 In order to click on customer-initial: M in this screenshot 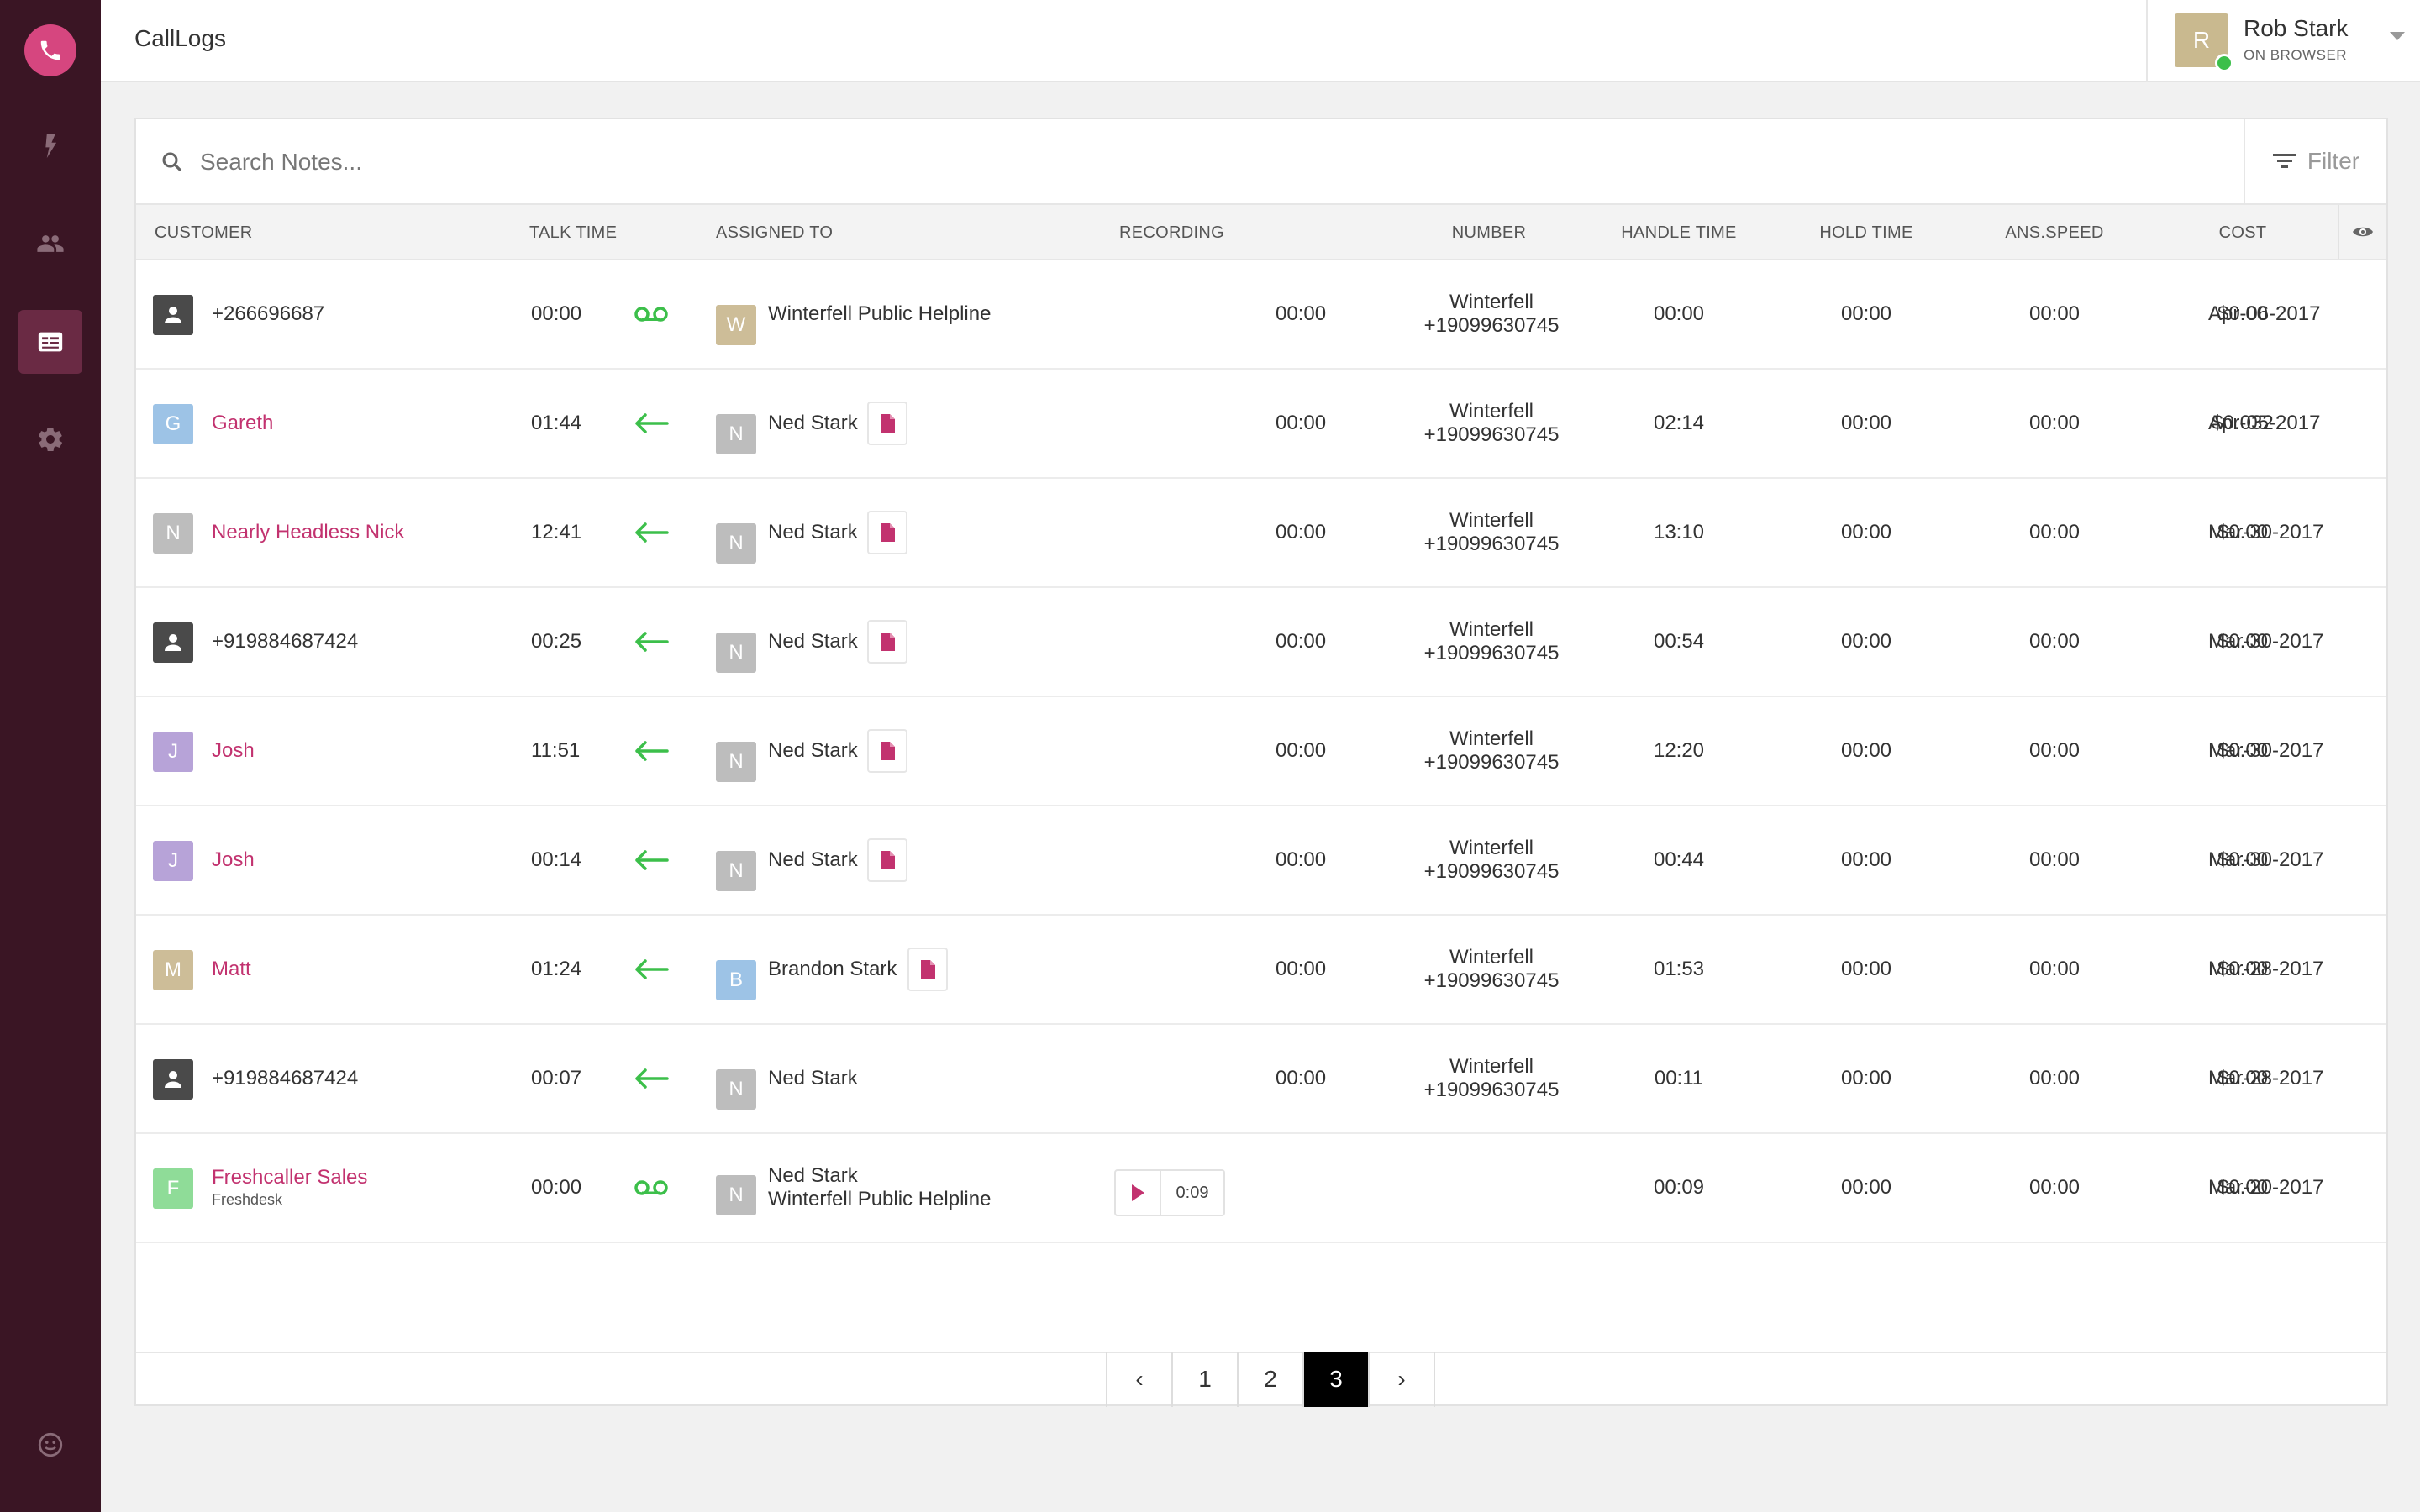, I will do `click(173, 969)`.